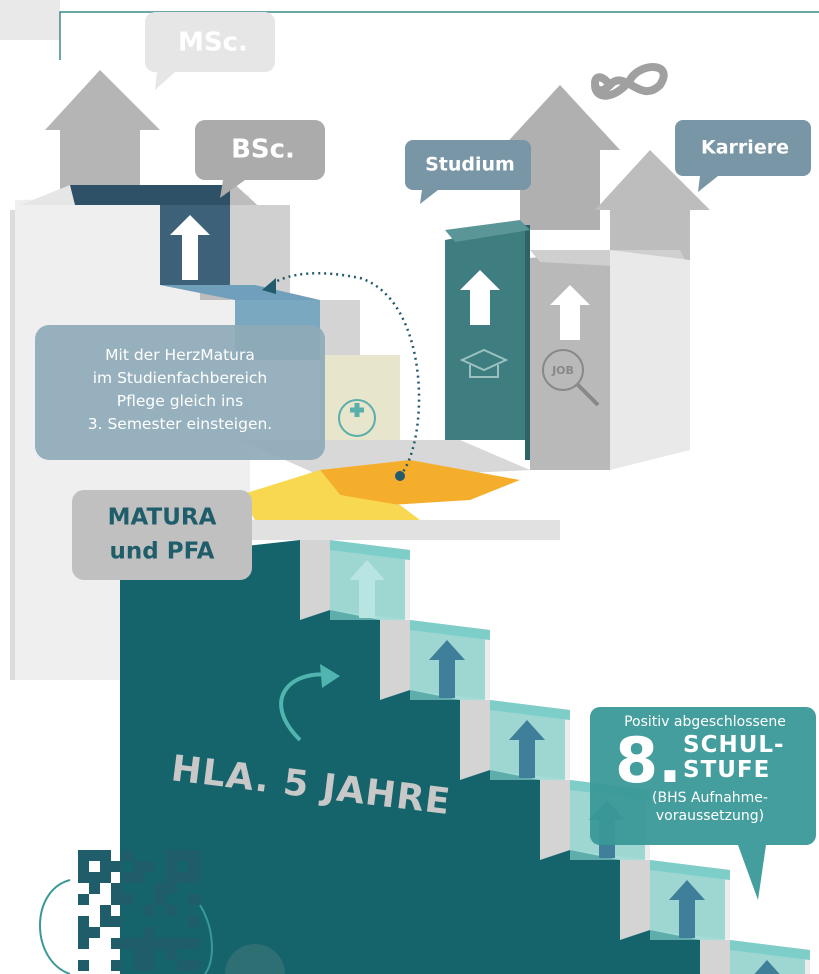  I want to click on entry-title: STUFE, so click(726, 770).